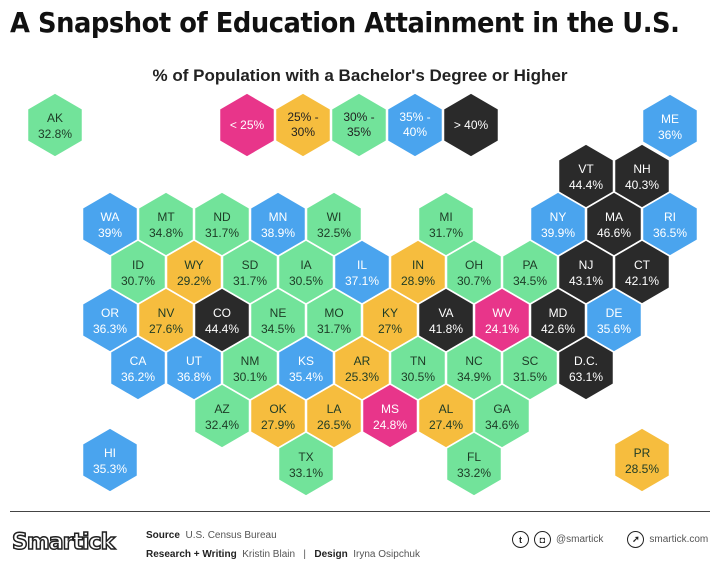 The height and width of the screenshot is (564, 720). I want to click on state-value: 39.9%, so click(558, 233).